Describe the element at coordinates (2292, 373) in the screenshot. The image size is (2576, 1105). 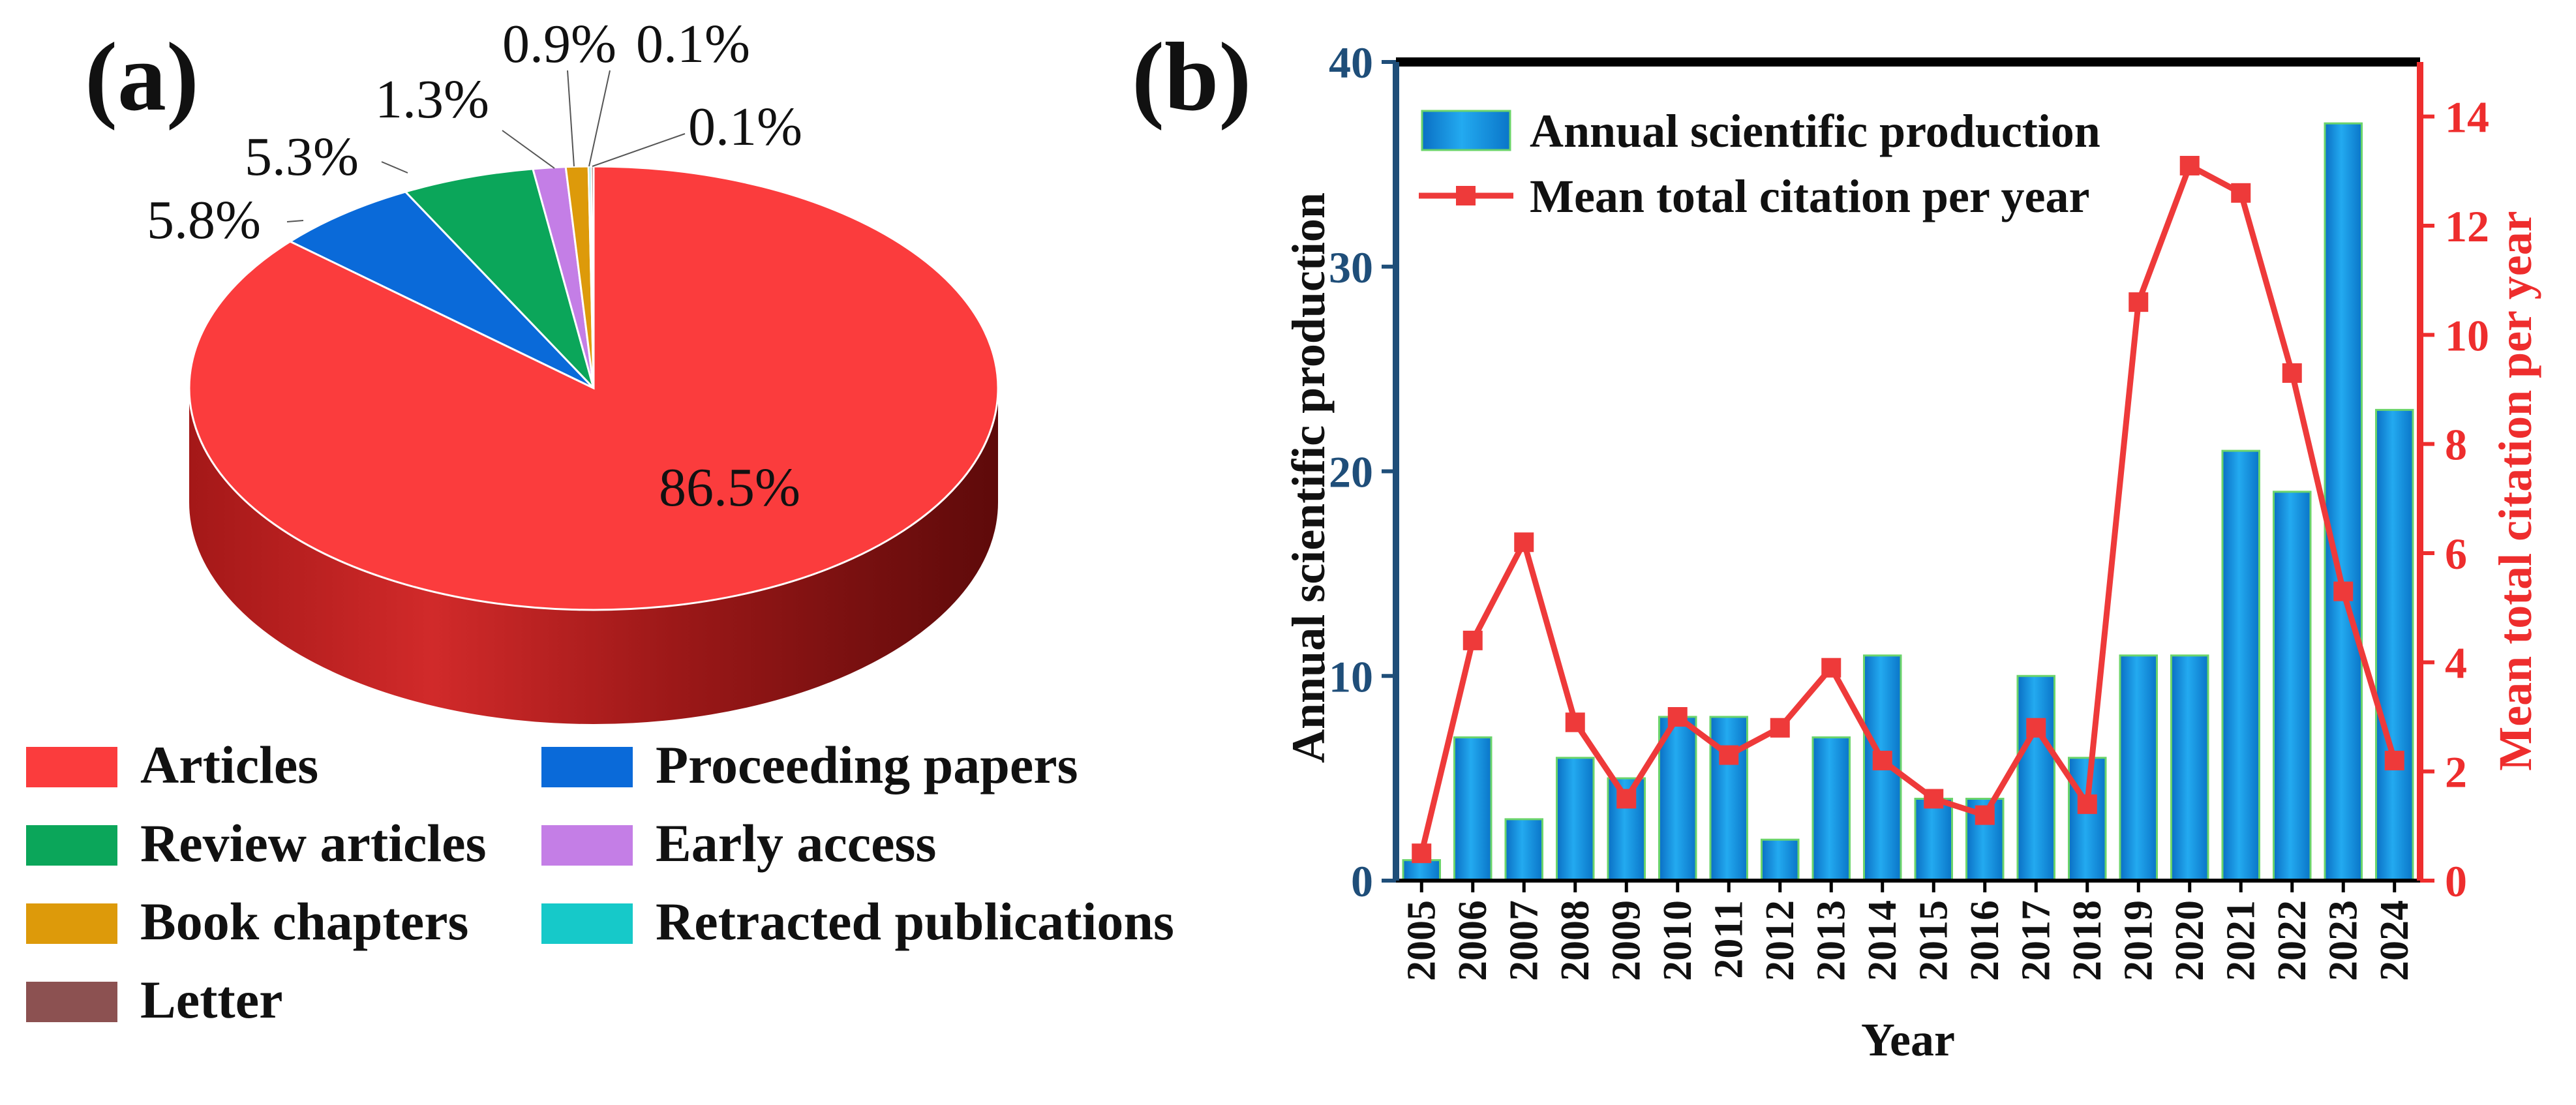
I see `citation-point-2022` at that location.